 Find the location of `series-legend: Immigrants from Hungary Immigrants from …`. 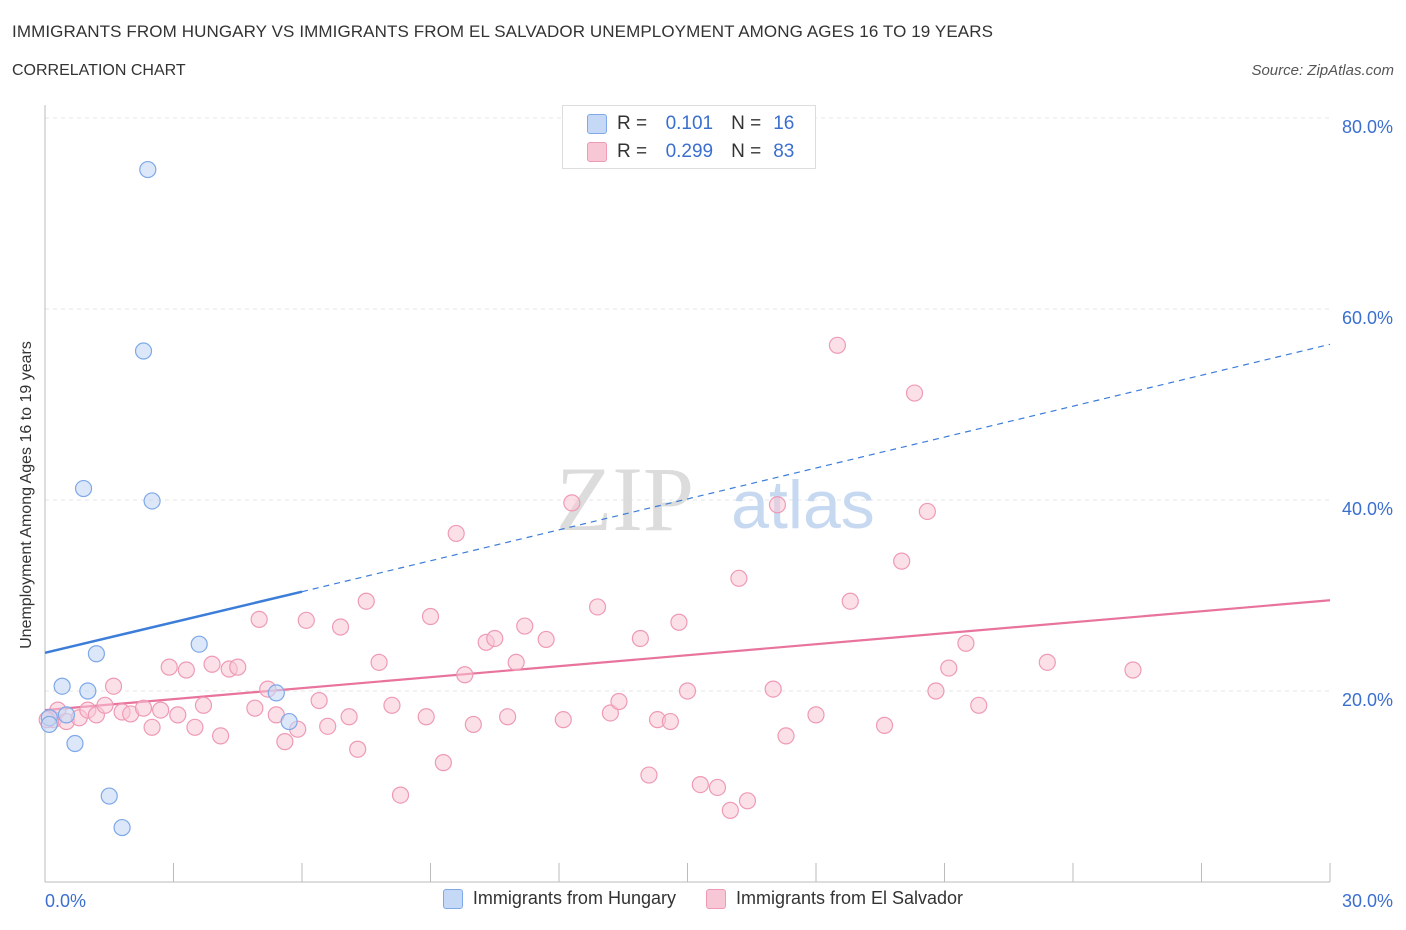

series-legend: Immigrants from Hungary Immigrants from … is located at coordinates (703, 898).